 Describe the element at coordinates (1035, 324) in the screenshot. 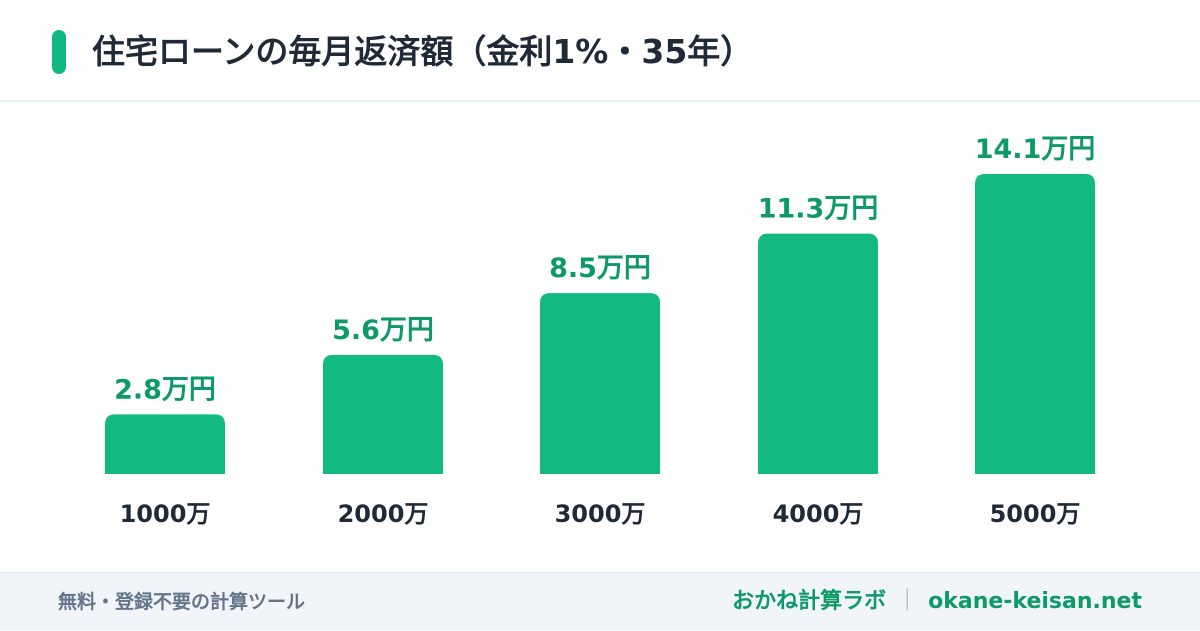

I see `bar-5000万` at that location.